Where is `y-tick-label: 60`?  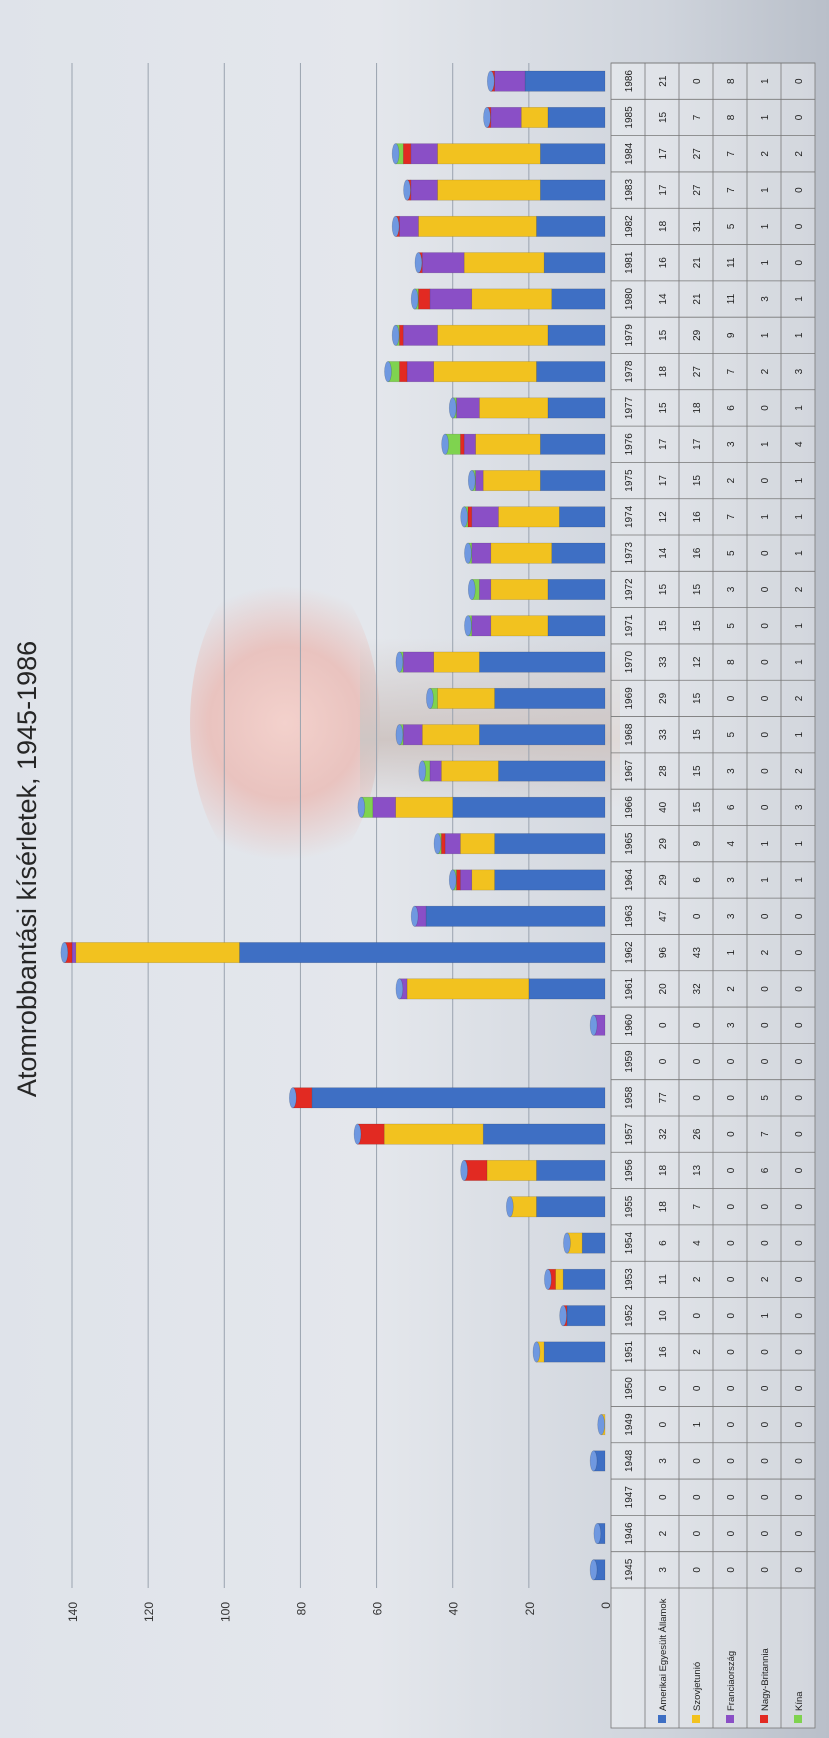
y-tick-label: 60 is located at coordinates (378, 1609).